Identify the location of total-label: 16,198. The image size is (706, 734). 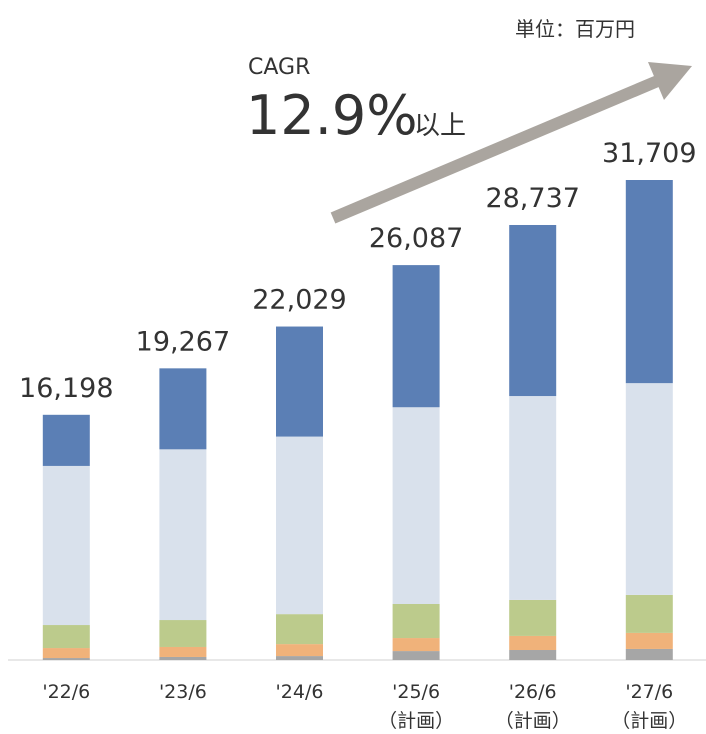
(66, 388).